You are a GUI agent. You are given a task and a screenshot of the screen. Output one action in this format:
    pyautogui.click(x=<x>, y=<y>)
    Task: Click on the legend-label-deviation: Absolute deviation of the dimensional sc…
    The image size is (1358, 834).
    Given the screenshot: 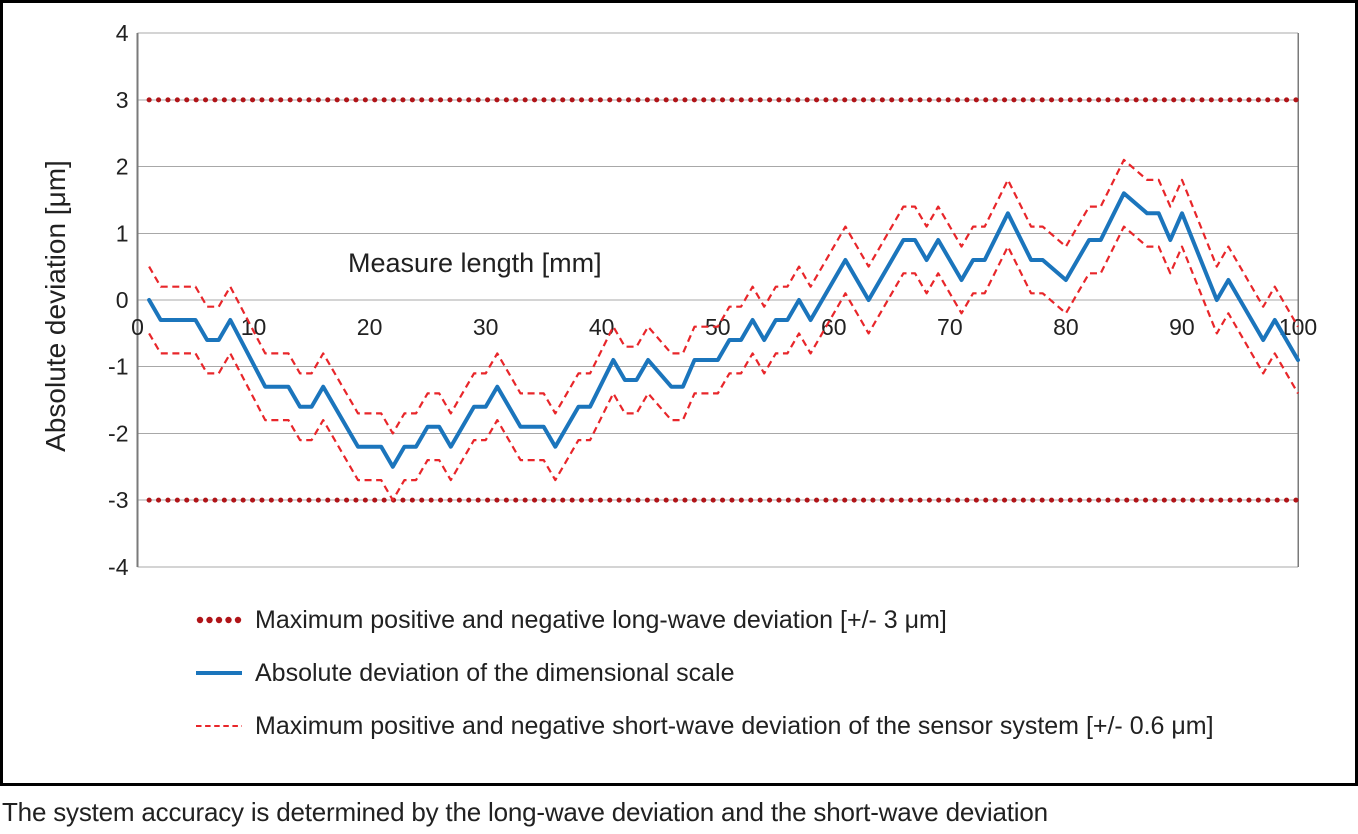 What is the action you would take?
    pyautogui.click(x=495, y=672)
    